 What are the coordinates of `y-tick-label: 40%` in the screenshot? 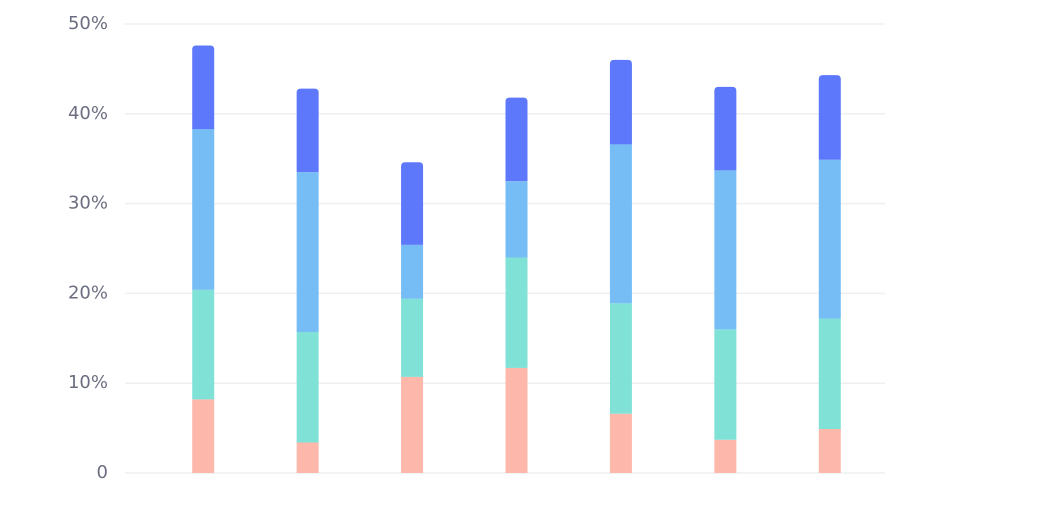 It's located at (88, 113).